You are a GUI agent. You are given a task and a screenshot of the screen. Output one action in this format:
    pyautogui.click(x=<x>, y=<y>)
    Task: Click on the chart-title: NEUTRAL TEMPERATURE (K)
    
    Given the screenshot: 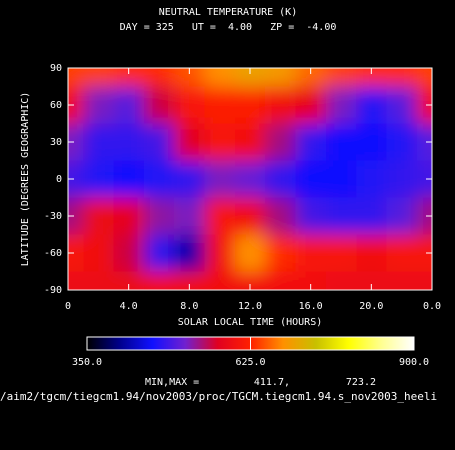 What is the action you would take?
    pyautogui.click(x=228, y=12)
    